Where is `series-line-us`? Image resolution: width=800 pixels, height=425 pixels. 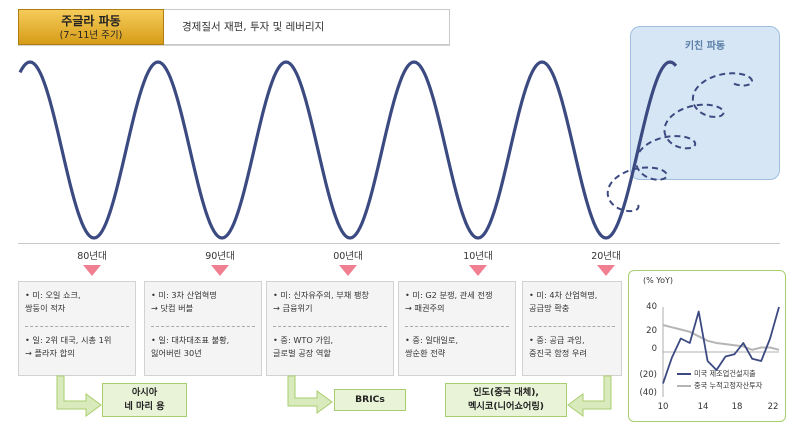
series-line-us is located at coordinates (721, 345).